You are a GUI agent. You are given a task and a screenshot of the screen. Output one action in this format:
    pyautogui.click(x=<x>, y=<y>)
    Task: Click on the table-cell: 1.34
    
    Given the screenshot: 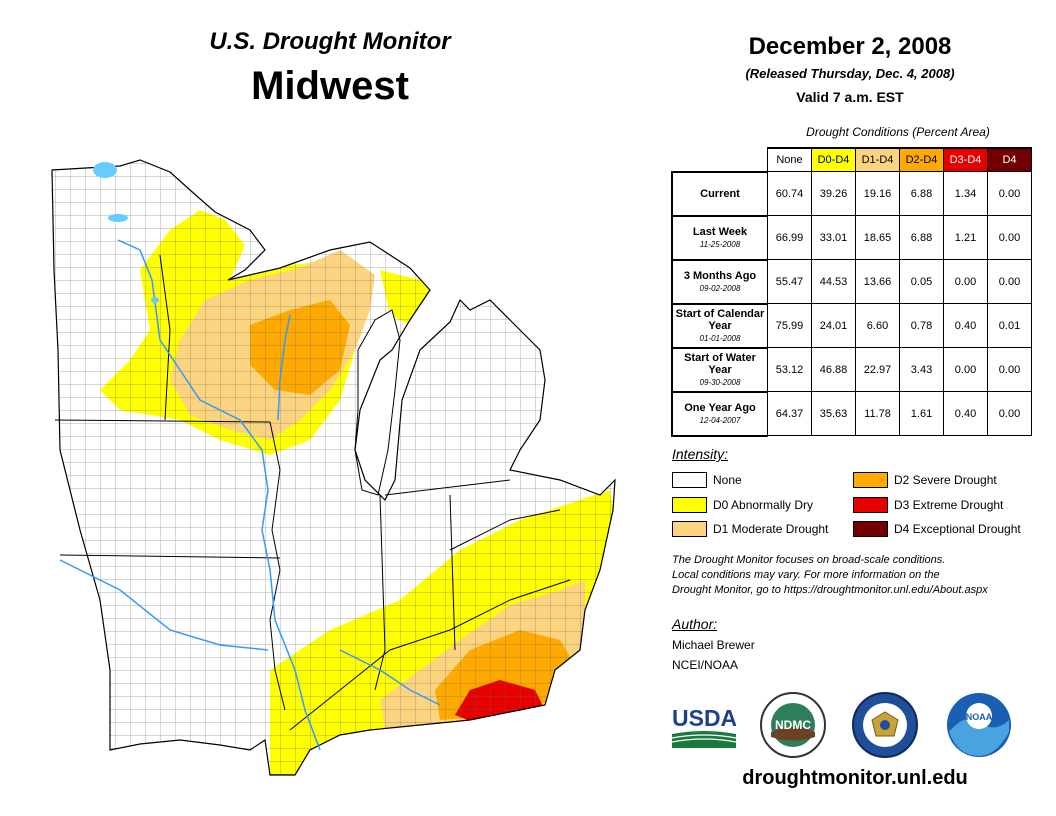 What is the action you would take?
    pyautogui.click(x=965, y=193)
    